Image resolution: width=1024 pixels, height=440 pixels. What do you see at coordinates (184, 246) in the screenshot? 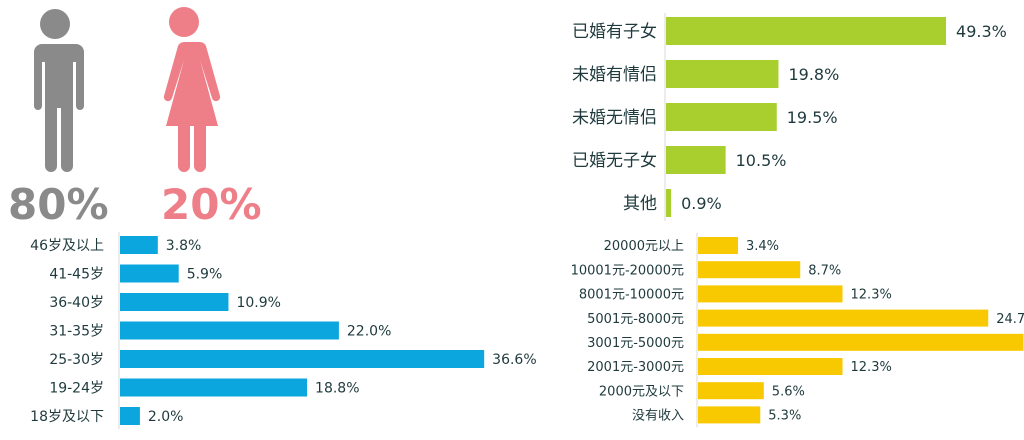
I see `age-value-label: 3.8%` at bounding box center [184, 246].